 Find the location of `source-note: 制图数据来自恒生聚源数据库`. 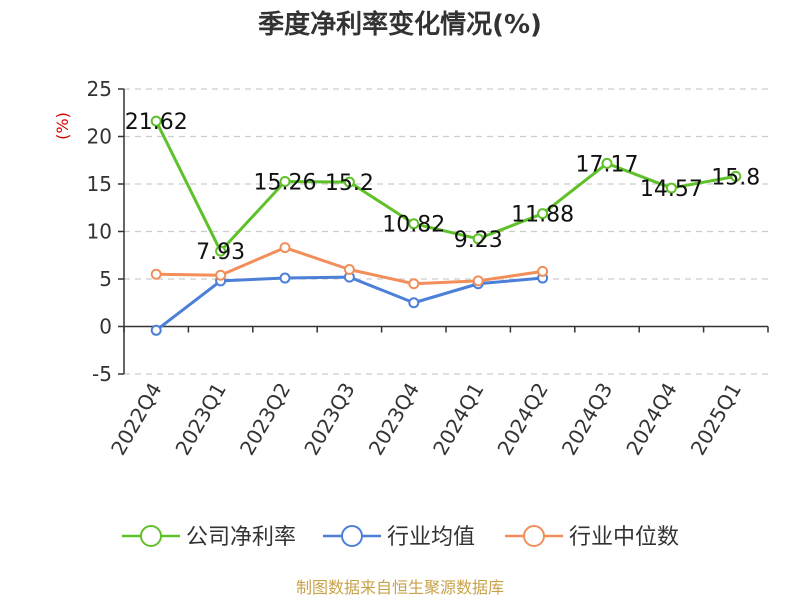

source-note: 制图数据来自恒生聚源数据库 is located at coordinates (400, 587).